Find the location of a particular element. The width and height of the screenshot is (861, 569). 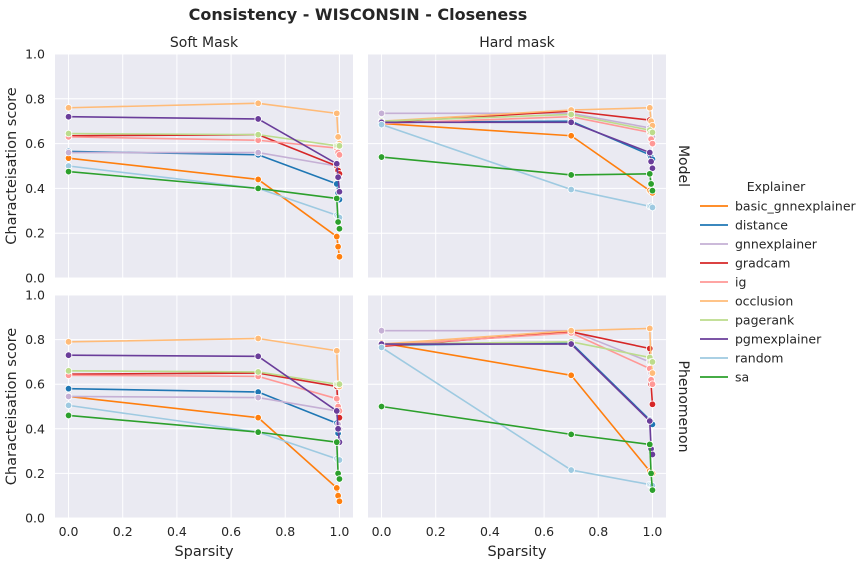

legend-item-distance: distance is located at coordinates (744, 225).